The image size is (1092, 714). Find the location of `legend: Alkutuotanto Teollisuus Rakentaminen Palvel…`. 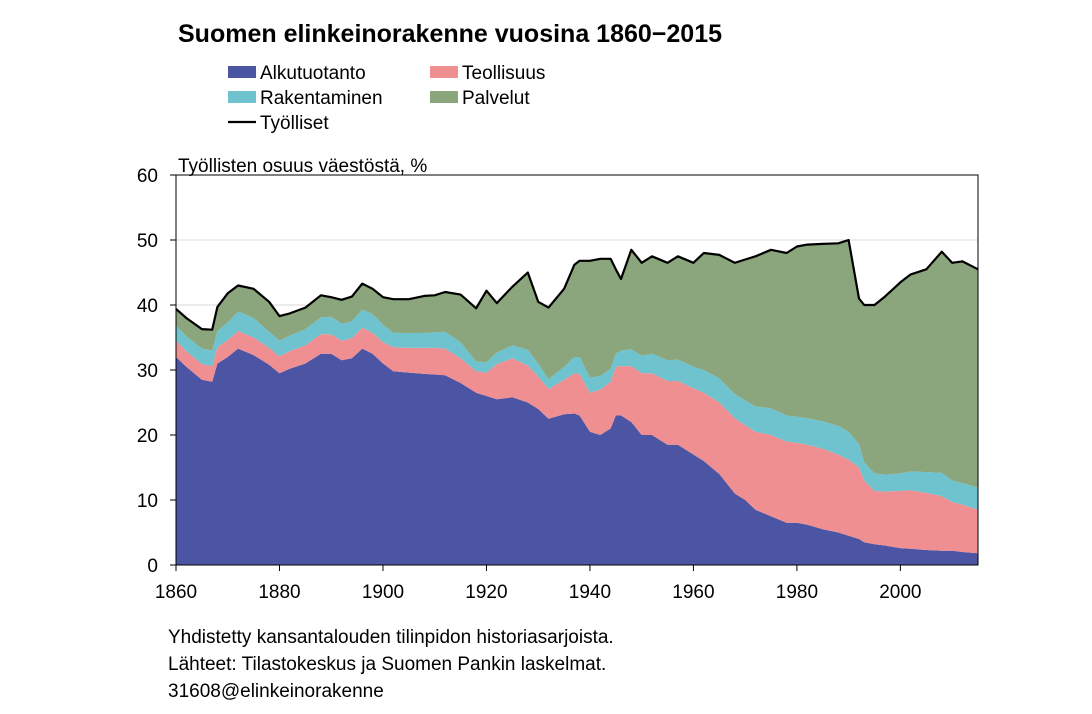

legend: Alkutuotanto Teollisuus Rakentaminen Palvel… is located at coordinates (386, 98).